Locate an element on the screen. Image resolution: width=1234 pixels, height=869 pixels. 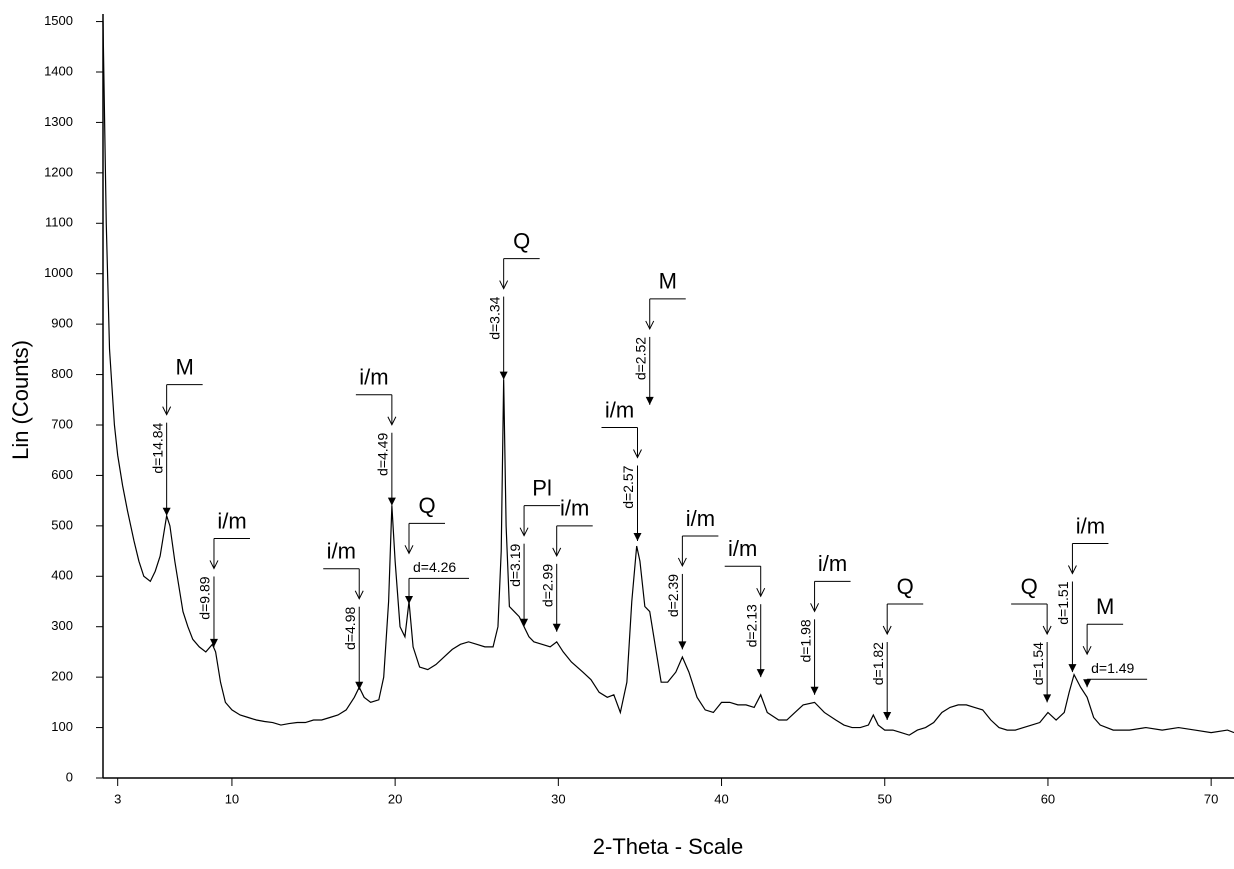
y-tick-label: 900 is located at coordinates (62, 323).